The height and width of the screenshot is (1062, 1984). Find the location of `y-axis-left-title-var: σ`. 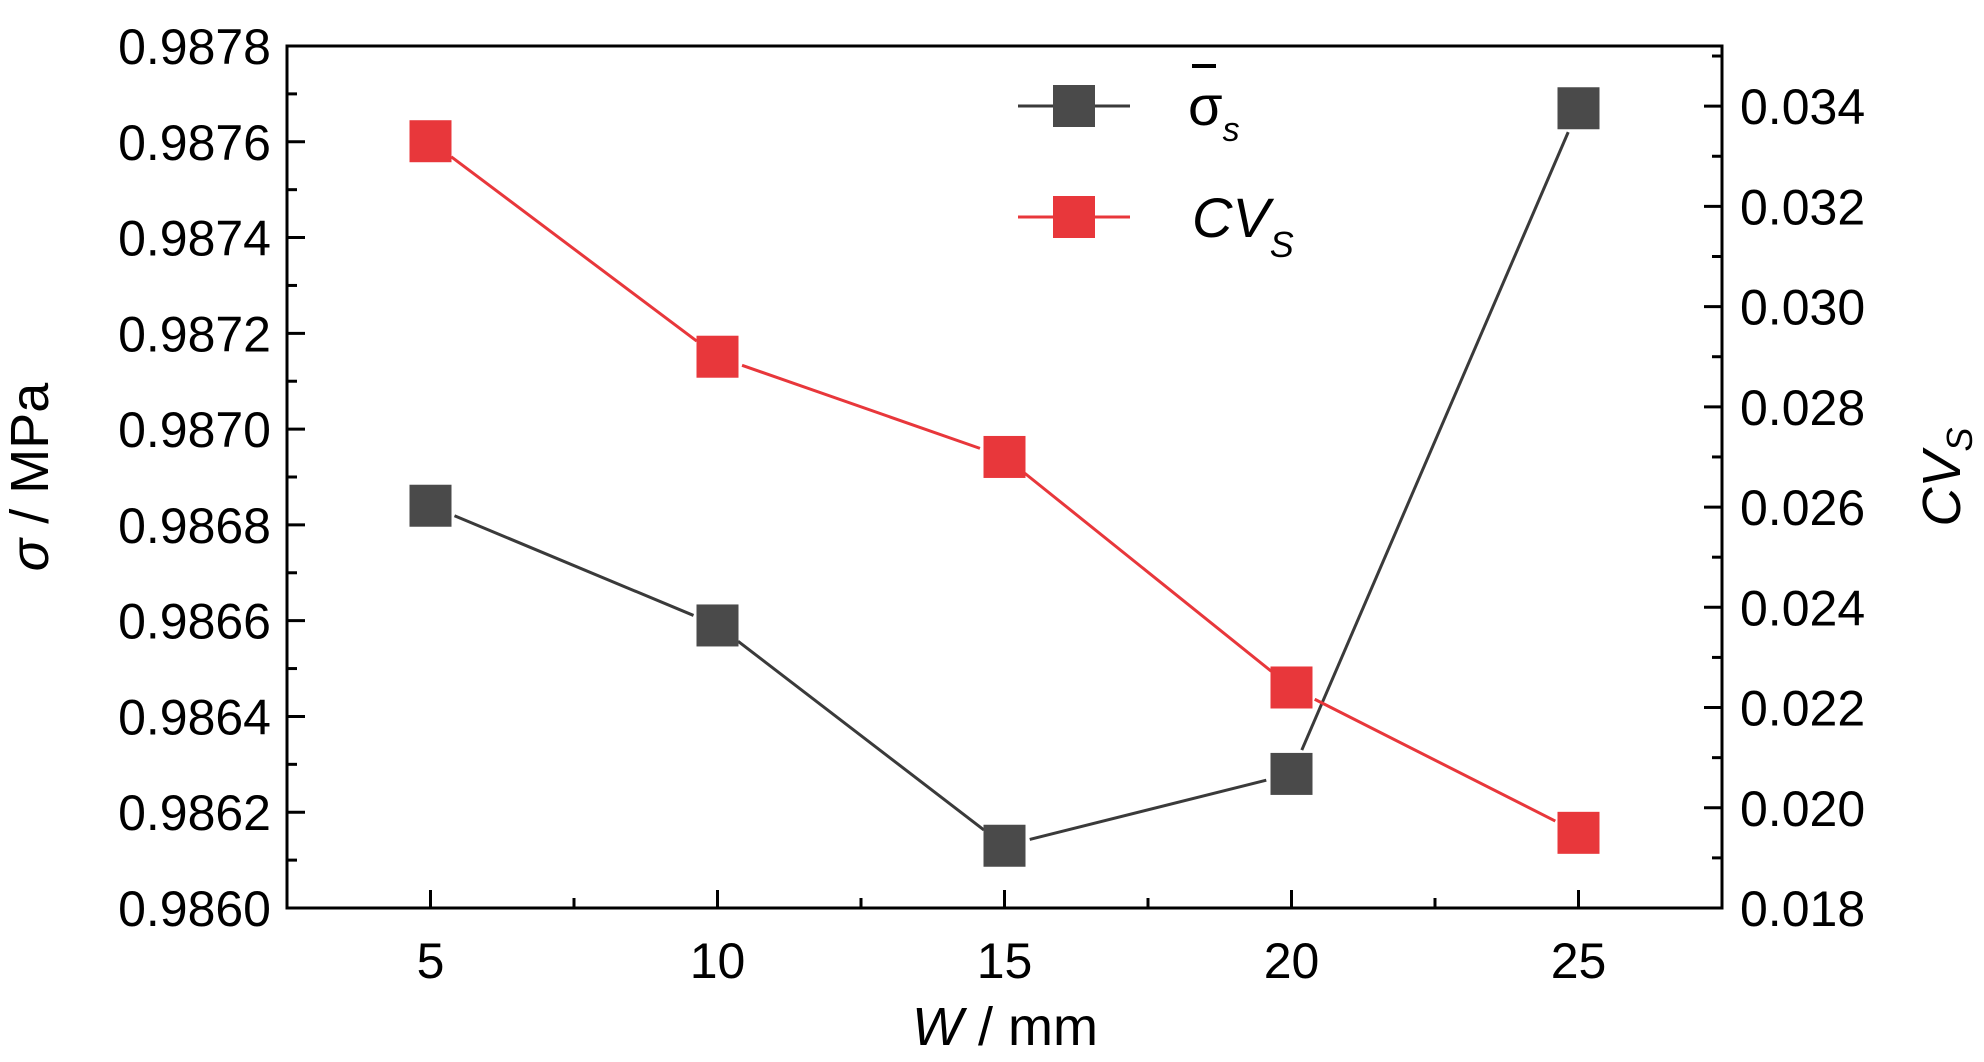

y-axis-left-title-var: σ is located at coordinates (30, 553).